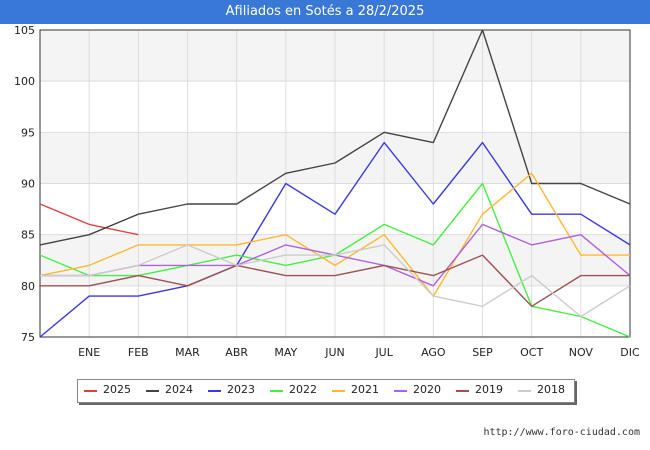 The width and height of the screenshot is (650, 450). Describe the element at coordinates (24, 30) in the screenshot. I see `y-tick-label: 105` at that location.